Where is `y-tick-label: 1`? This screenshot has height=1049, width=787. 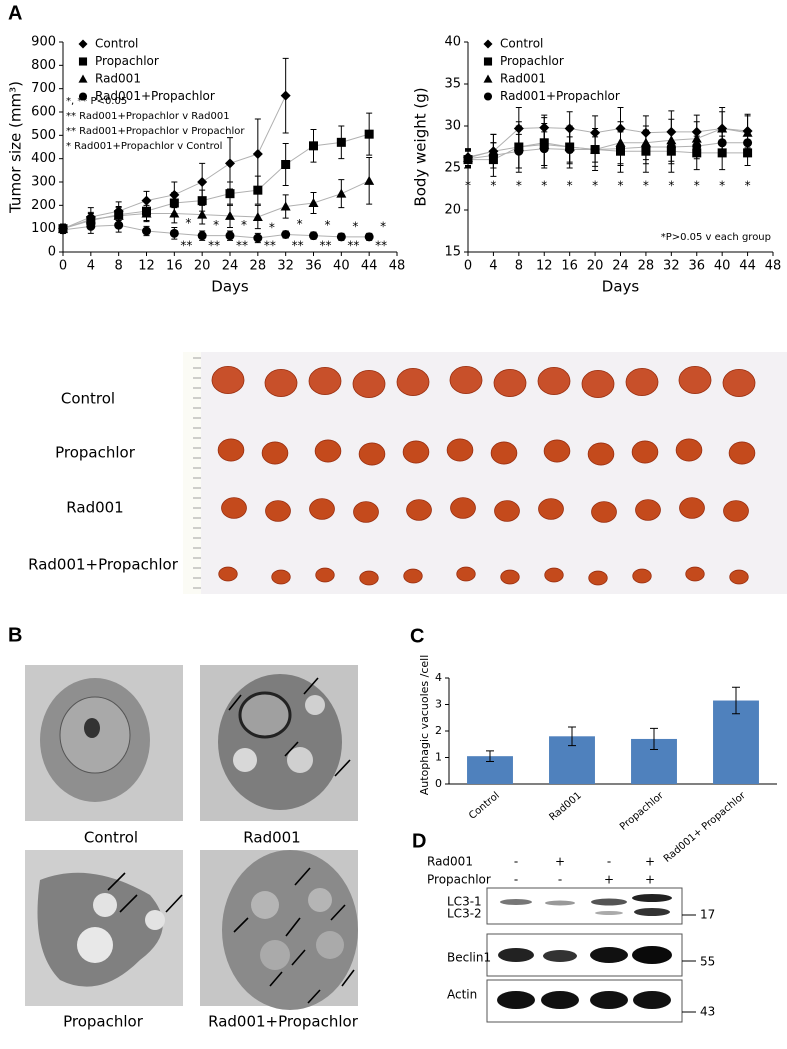
y-tick-label: 1 is located at coordinates (438, 757).